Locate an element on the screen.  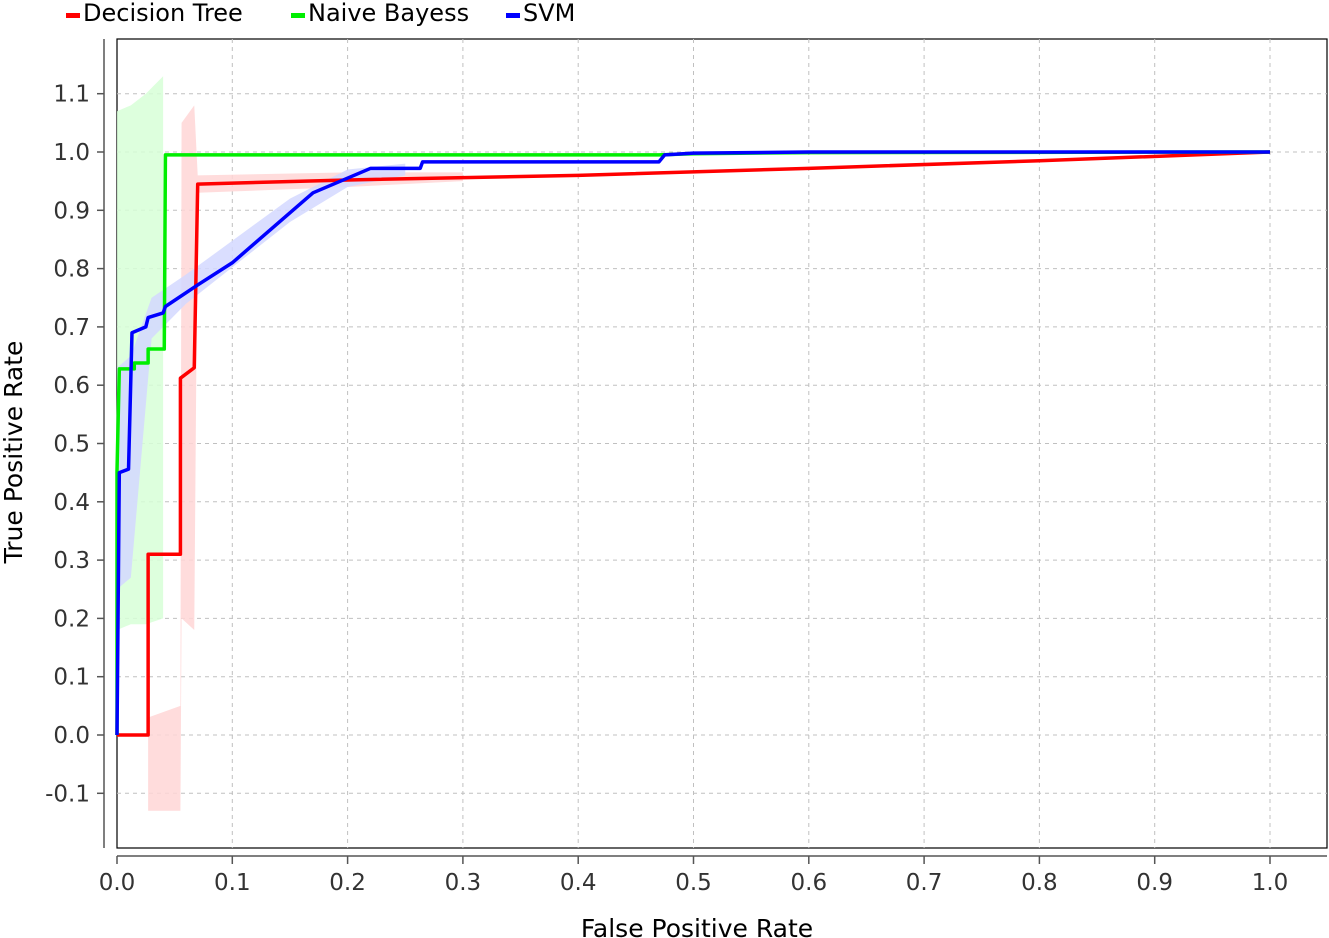
legend-swatch-svm is located at coordinates (513, 15).